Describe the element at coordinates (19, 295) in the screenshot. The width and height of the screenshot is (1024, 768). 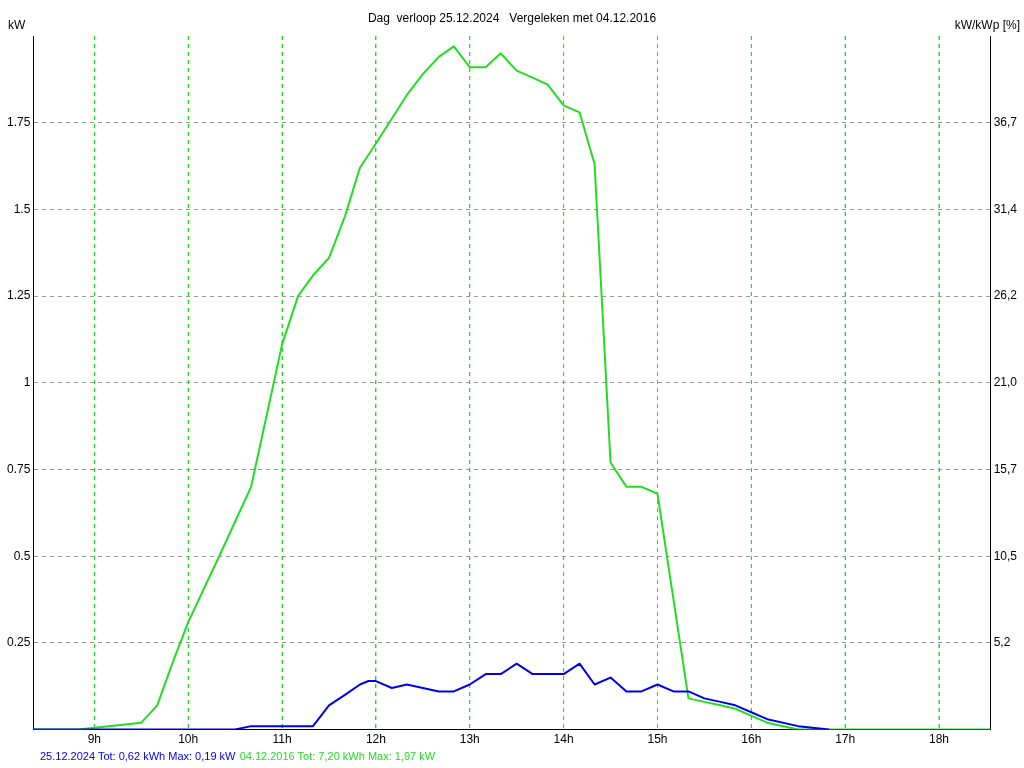
I see `y-tick-label: 1.25` at that location.